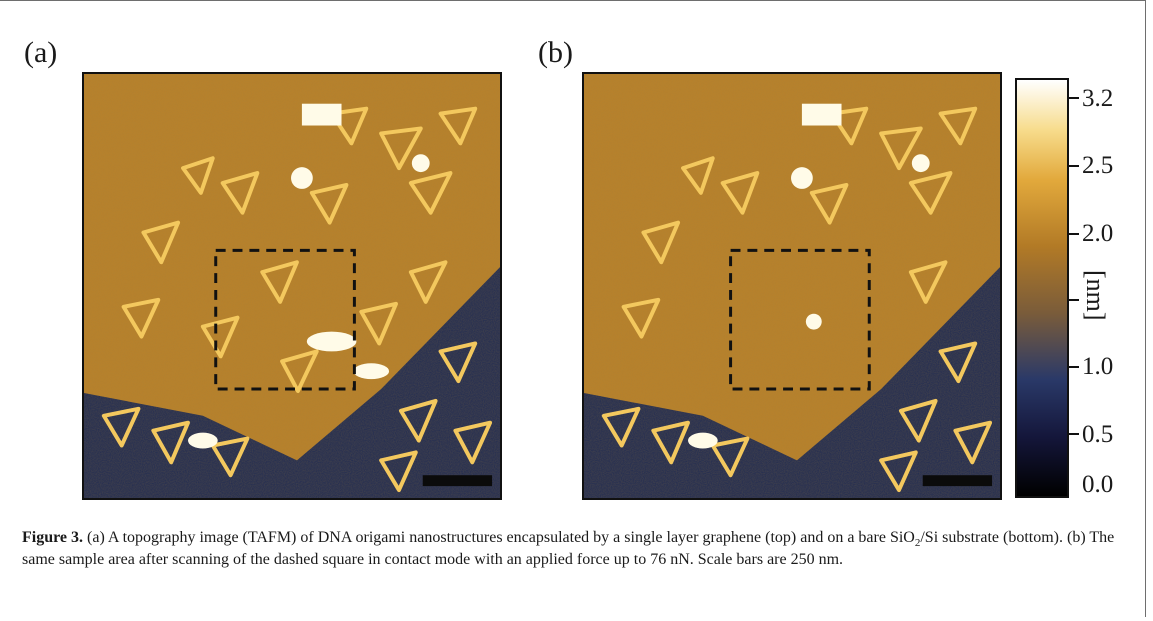 Image resolution: width=1153 pixels, height=621 pixels. I want to click on caption-subscript: 2, so click(917, 543).